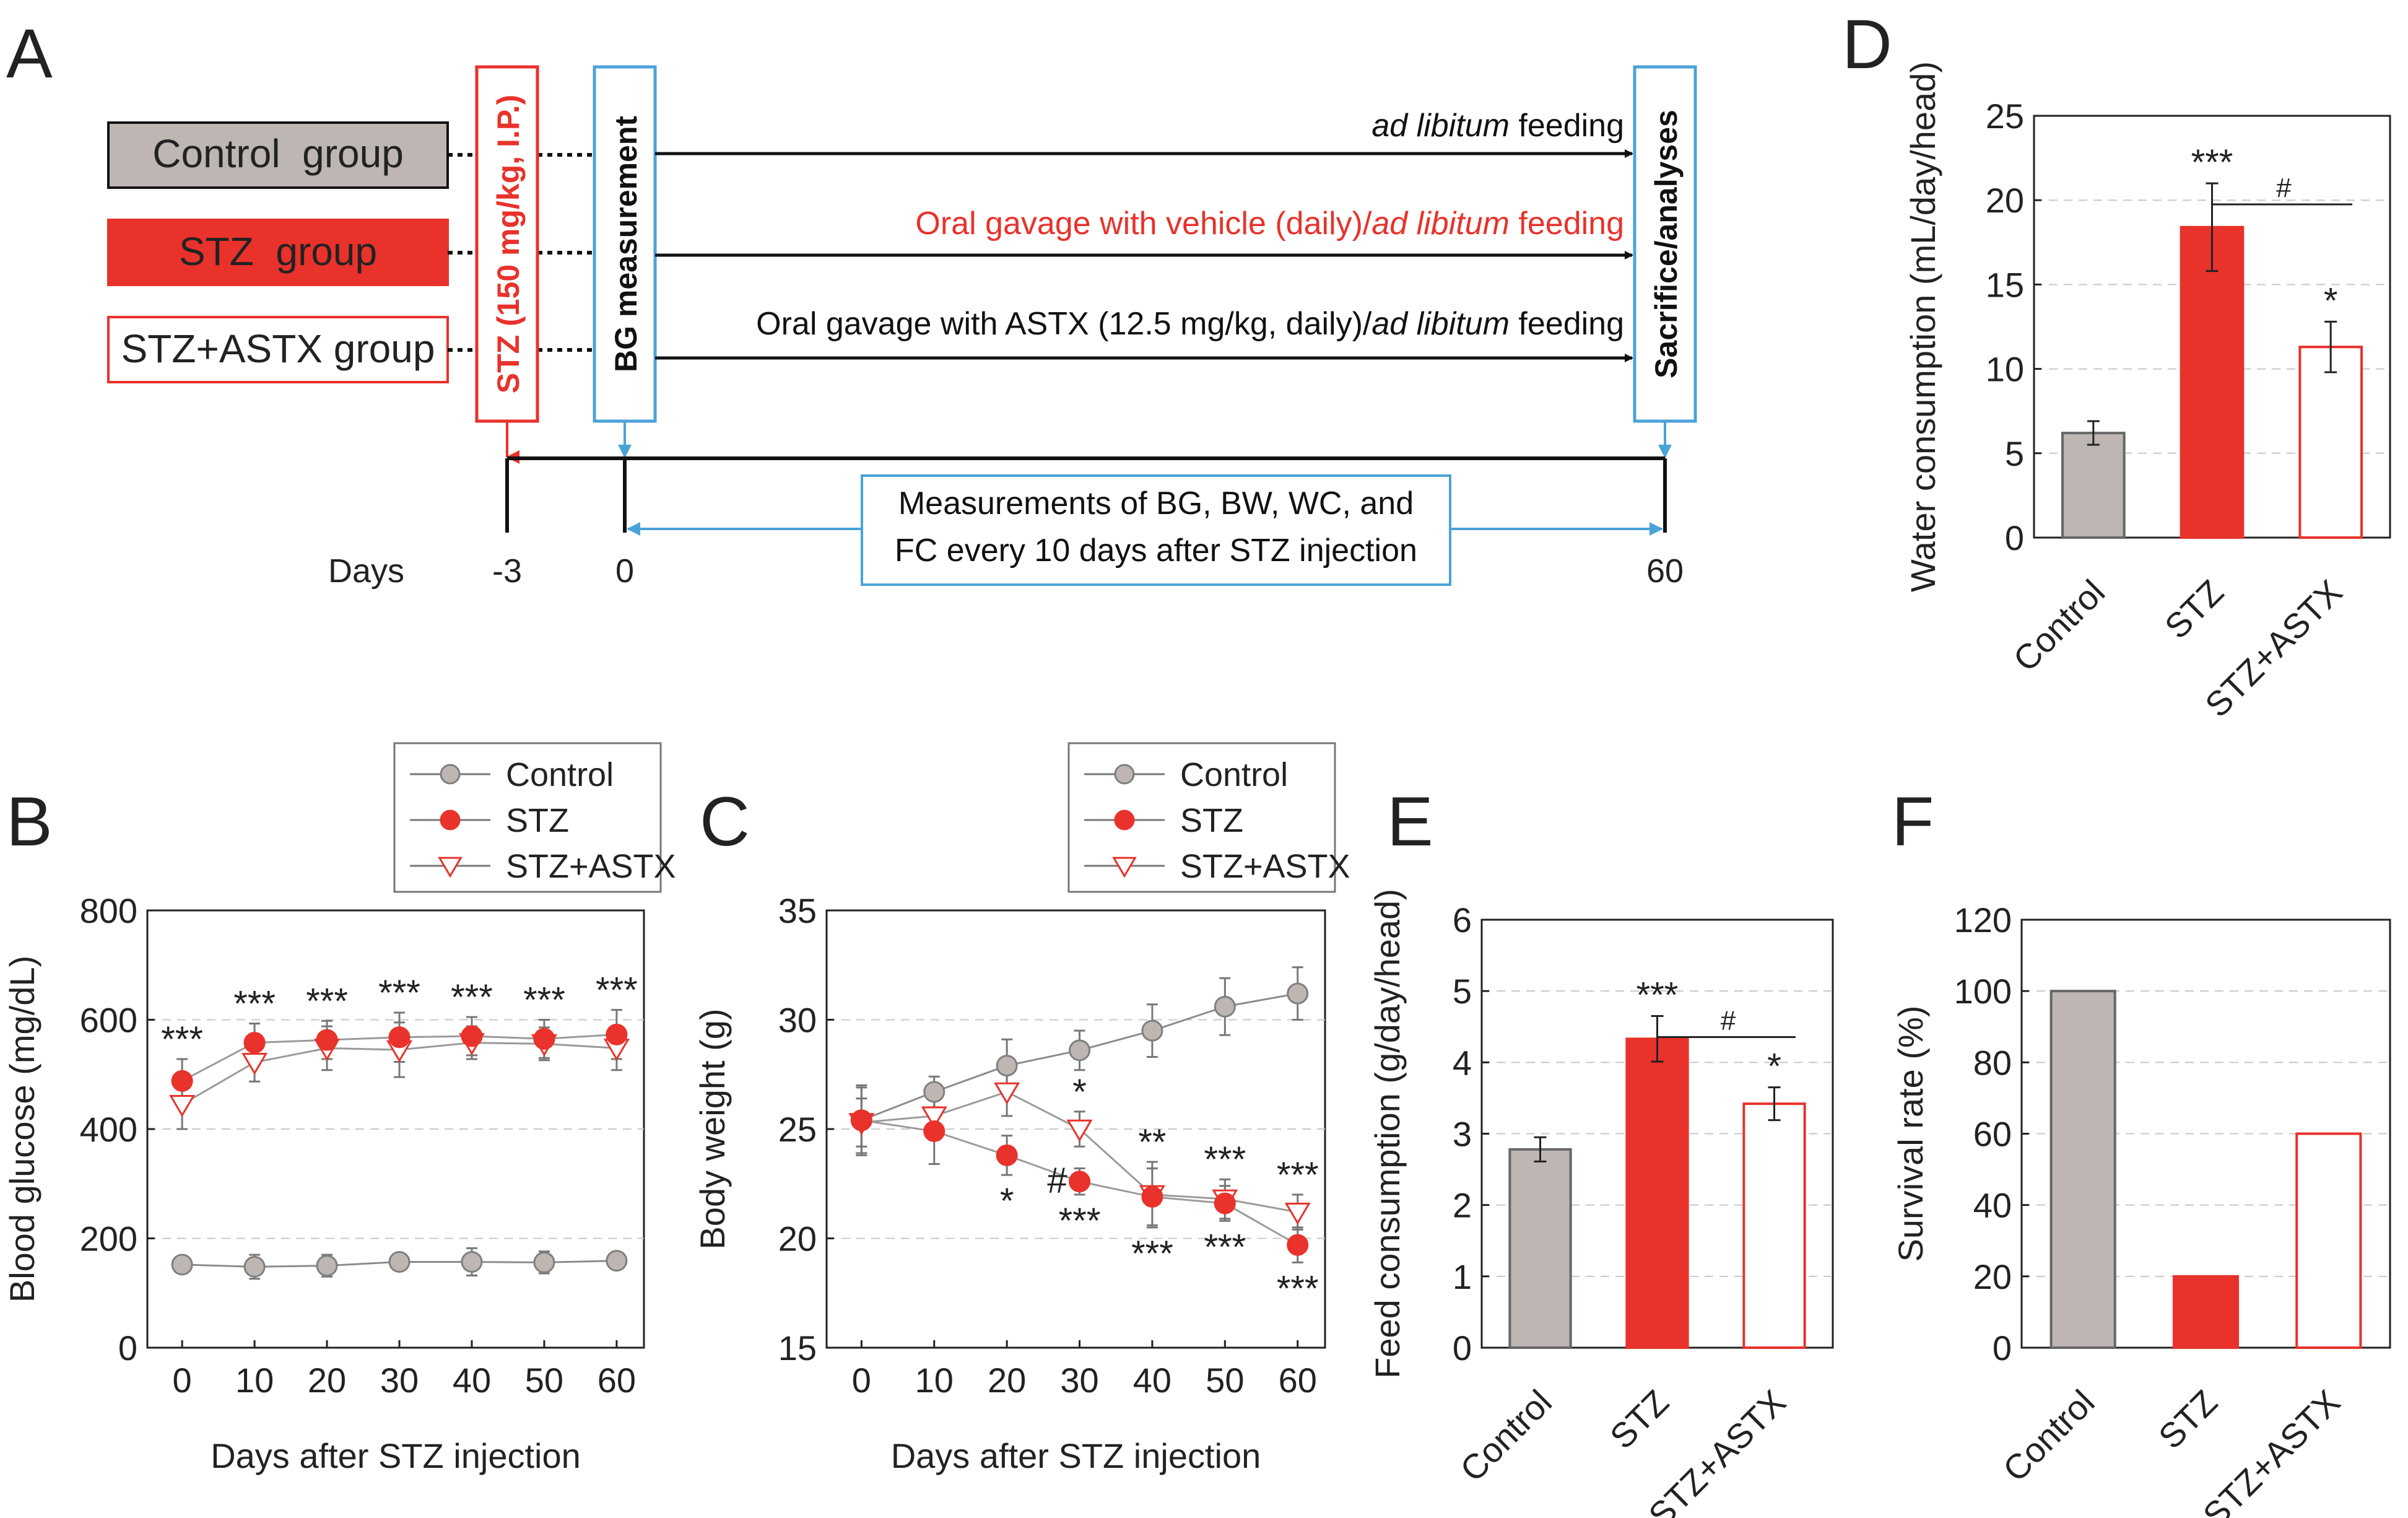 This screenshot has width=2408, height=1518. Describe the element at coordinates (109, 1129) in the screenshot. I see `chart-b-ytick-label-2: 400` at that location.